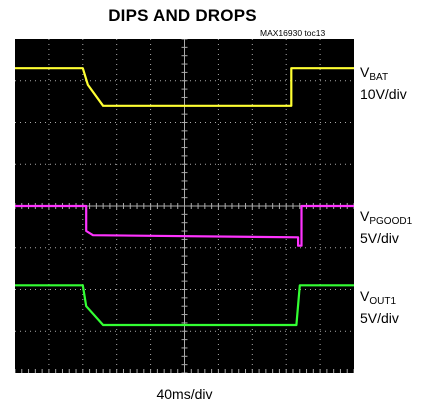  What do you see at coordinates (184, 394) in the screenshot?
I see `x-axis-scale: 40ms/div` at bounding box center [184, 394].